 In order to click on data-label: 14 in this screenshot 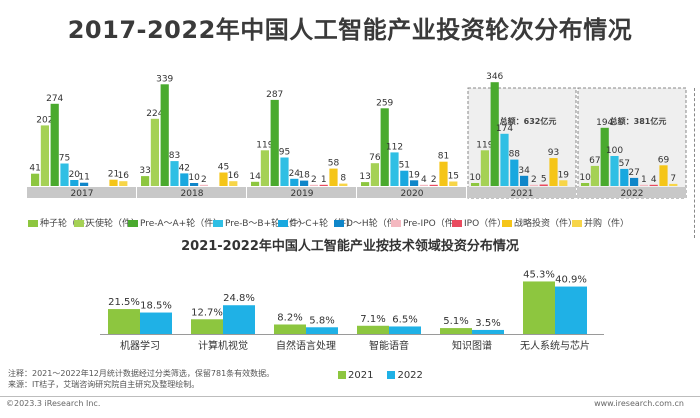, I will do `click(255, 177)`.